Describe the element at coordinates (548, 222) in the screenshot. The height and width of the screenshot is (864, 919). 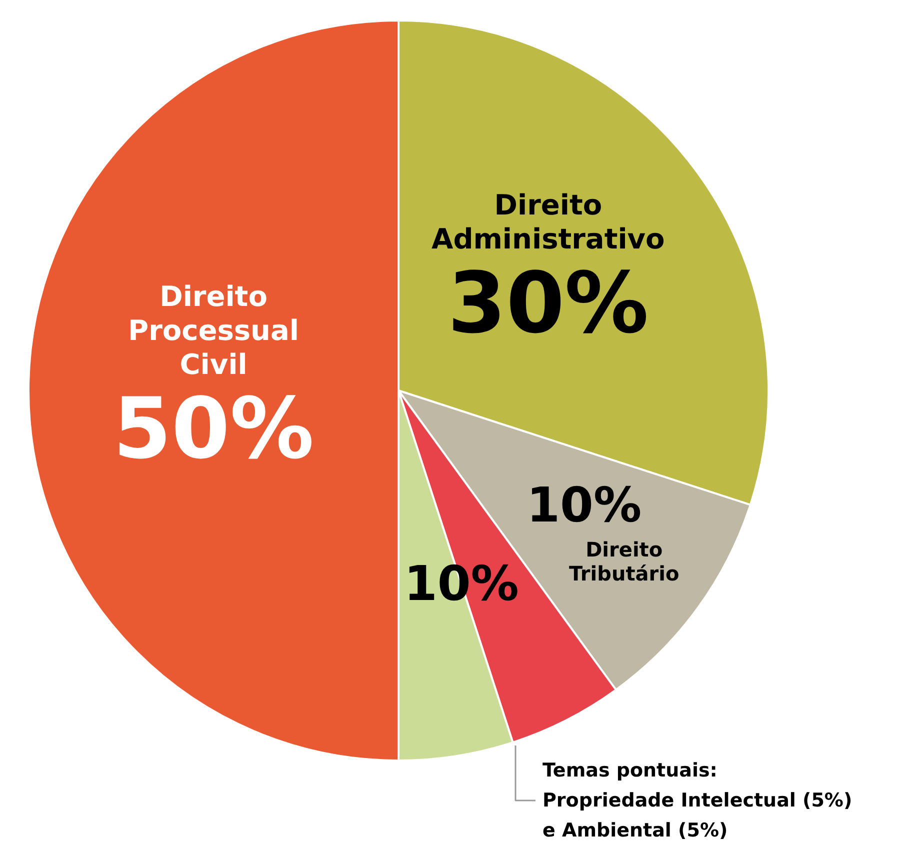
I see `slice-label: Direito Administrativo` at that location.